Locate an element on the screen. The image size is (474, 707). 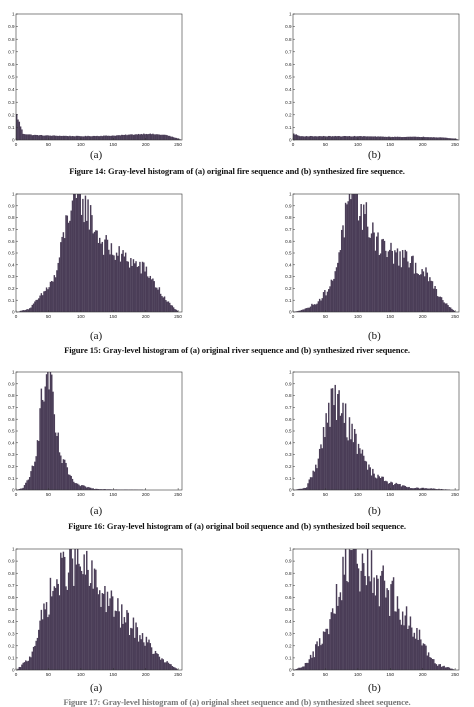
x-tick-label: 0 is located at coordinates (293, 674).